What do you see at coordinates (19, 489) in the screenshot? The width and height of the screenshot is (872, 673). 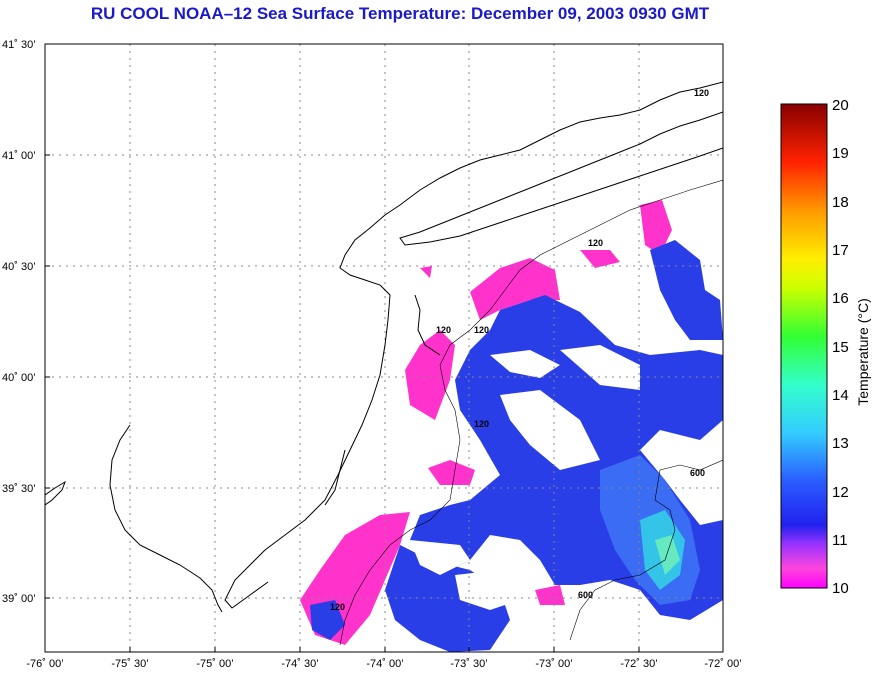 I see `lat-label: 39˚ 30’` at bounding box center [19, 489].